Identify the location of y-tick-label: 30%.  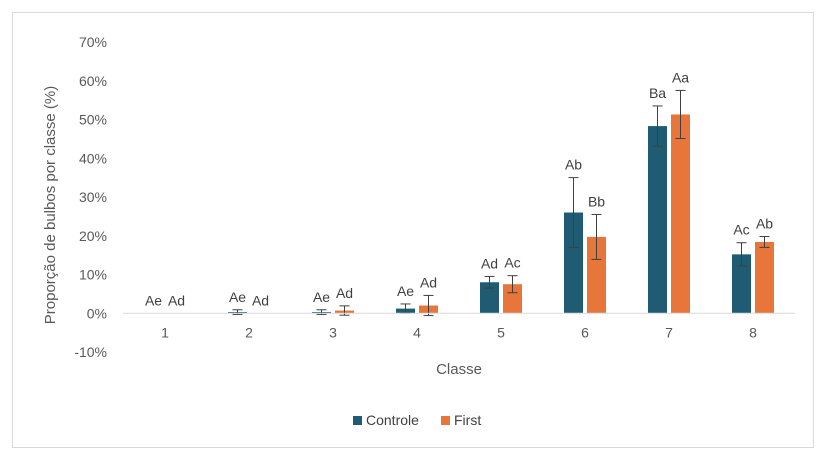
(93, 197).